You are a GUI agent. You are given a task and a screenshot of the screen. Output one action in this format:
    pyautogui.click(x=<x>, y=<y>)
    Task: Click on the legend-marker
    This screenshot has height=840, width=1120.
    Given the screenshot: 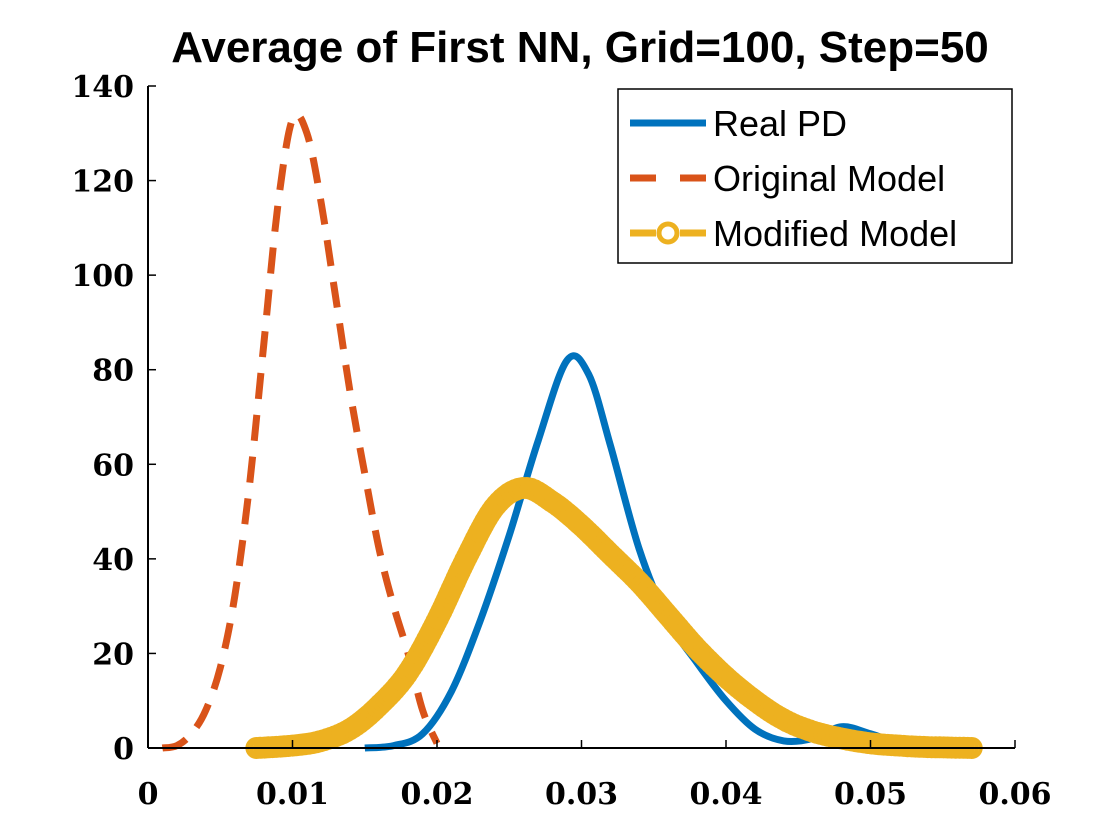 What is the action you would take?
    pyautogui.click(x=668, y=233)
    